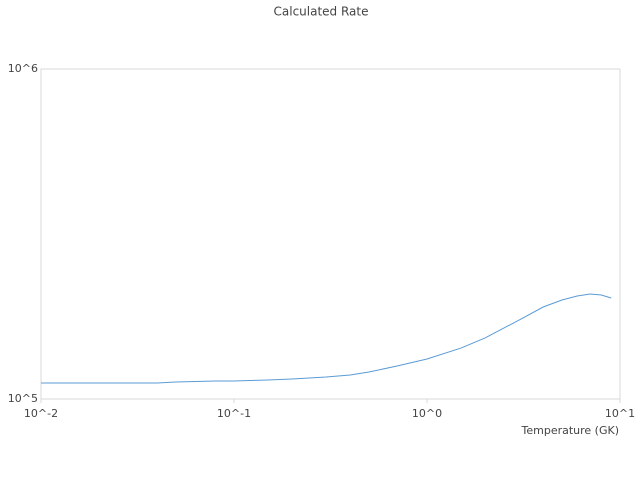 The image size is (640, 480). I want to click on y-tick-label: 10^5, so click(23, 398).